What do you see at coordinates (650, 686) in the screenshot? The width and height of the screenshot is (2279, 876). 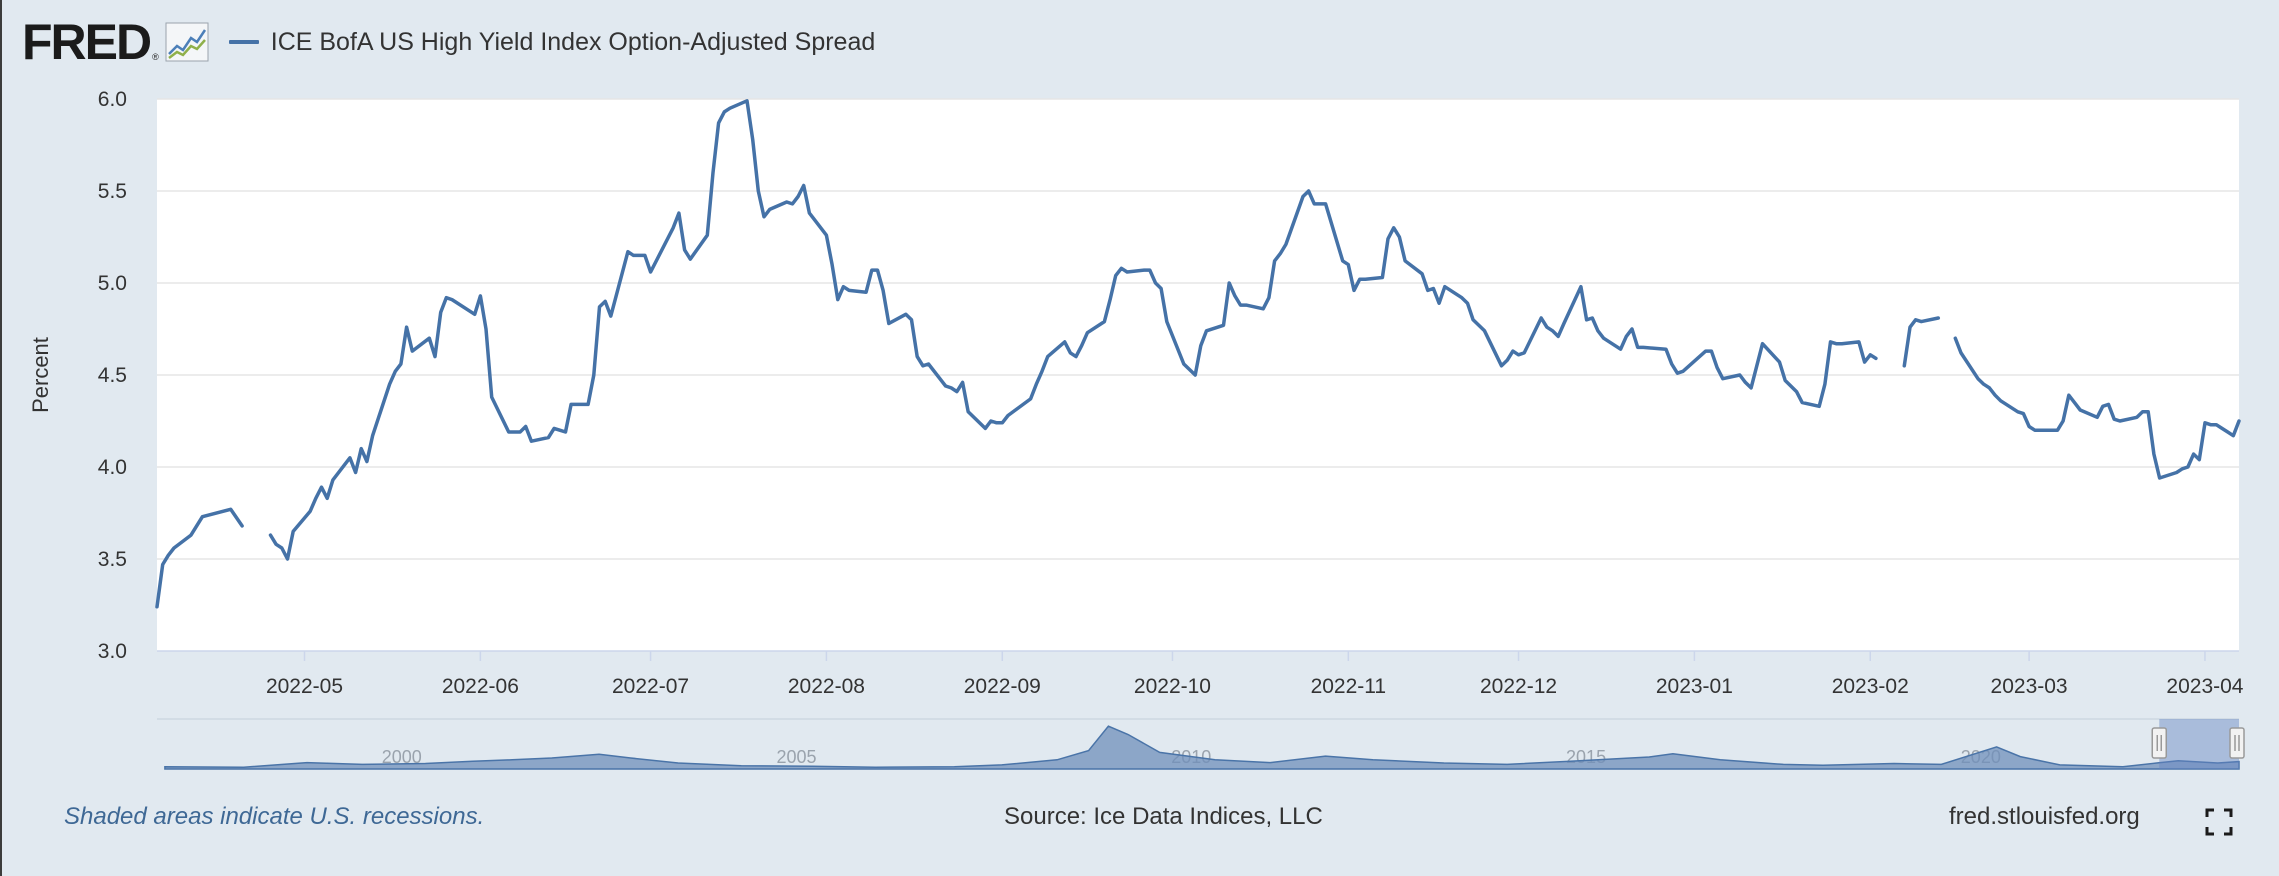 I see `x-tick-label: 2022-07` at bounding box center [650, 686].